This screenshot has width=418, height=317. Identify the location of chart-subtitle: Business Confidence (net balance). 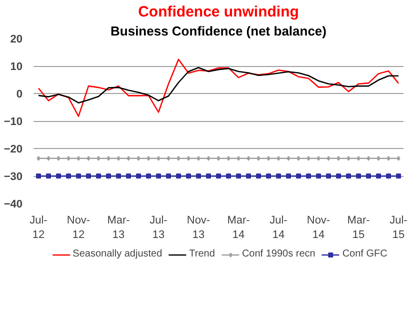
(218, 31).